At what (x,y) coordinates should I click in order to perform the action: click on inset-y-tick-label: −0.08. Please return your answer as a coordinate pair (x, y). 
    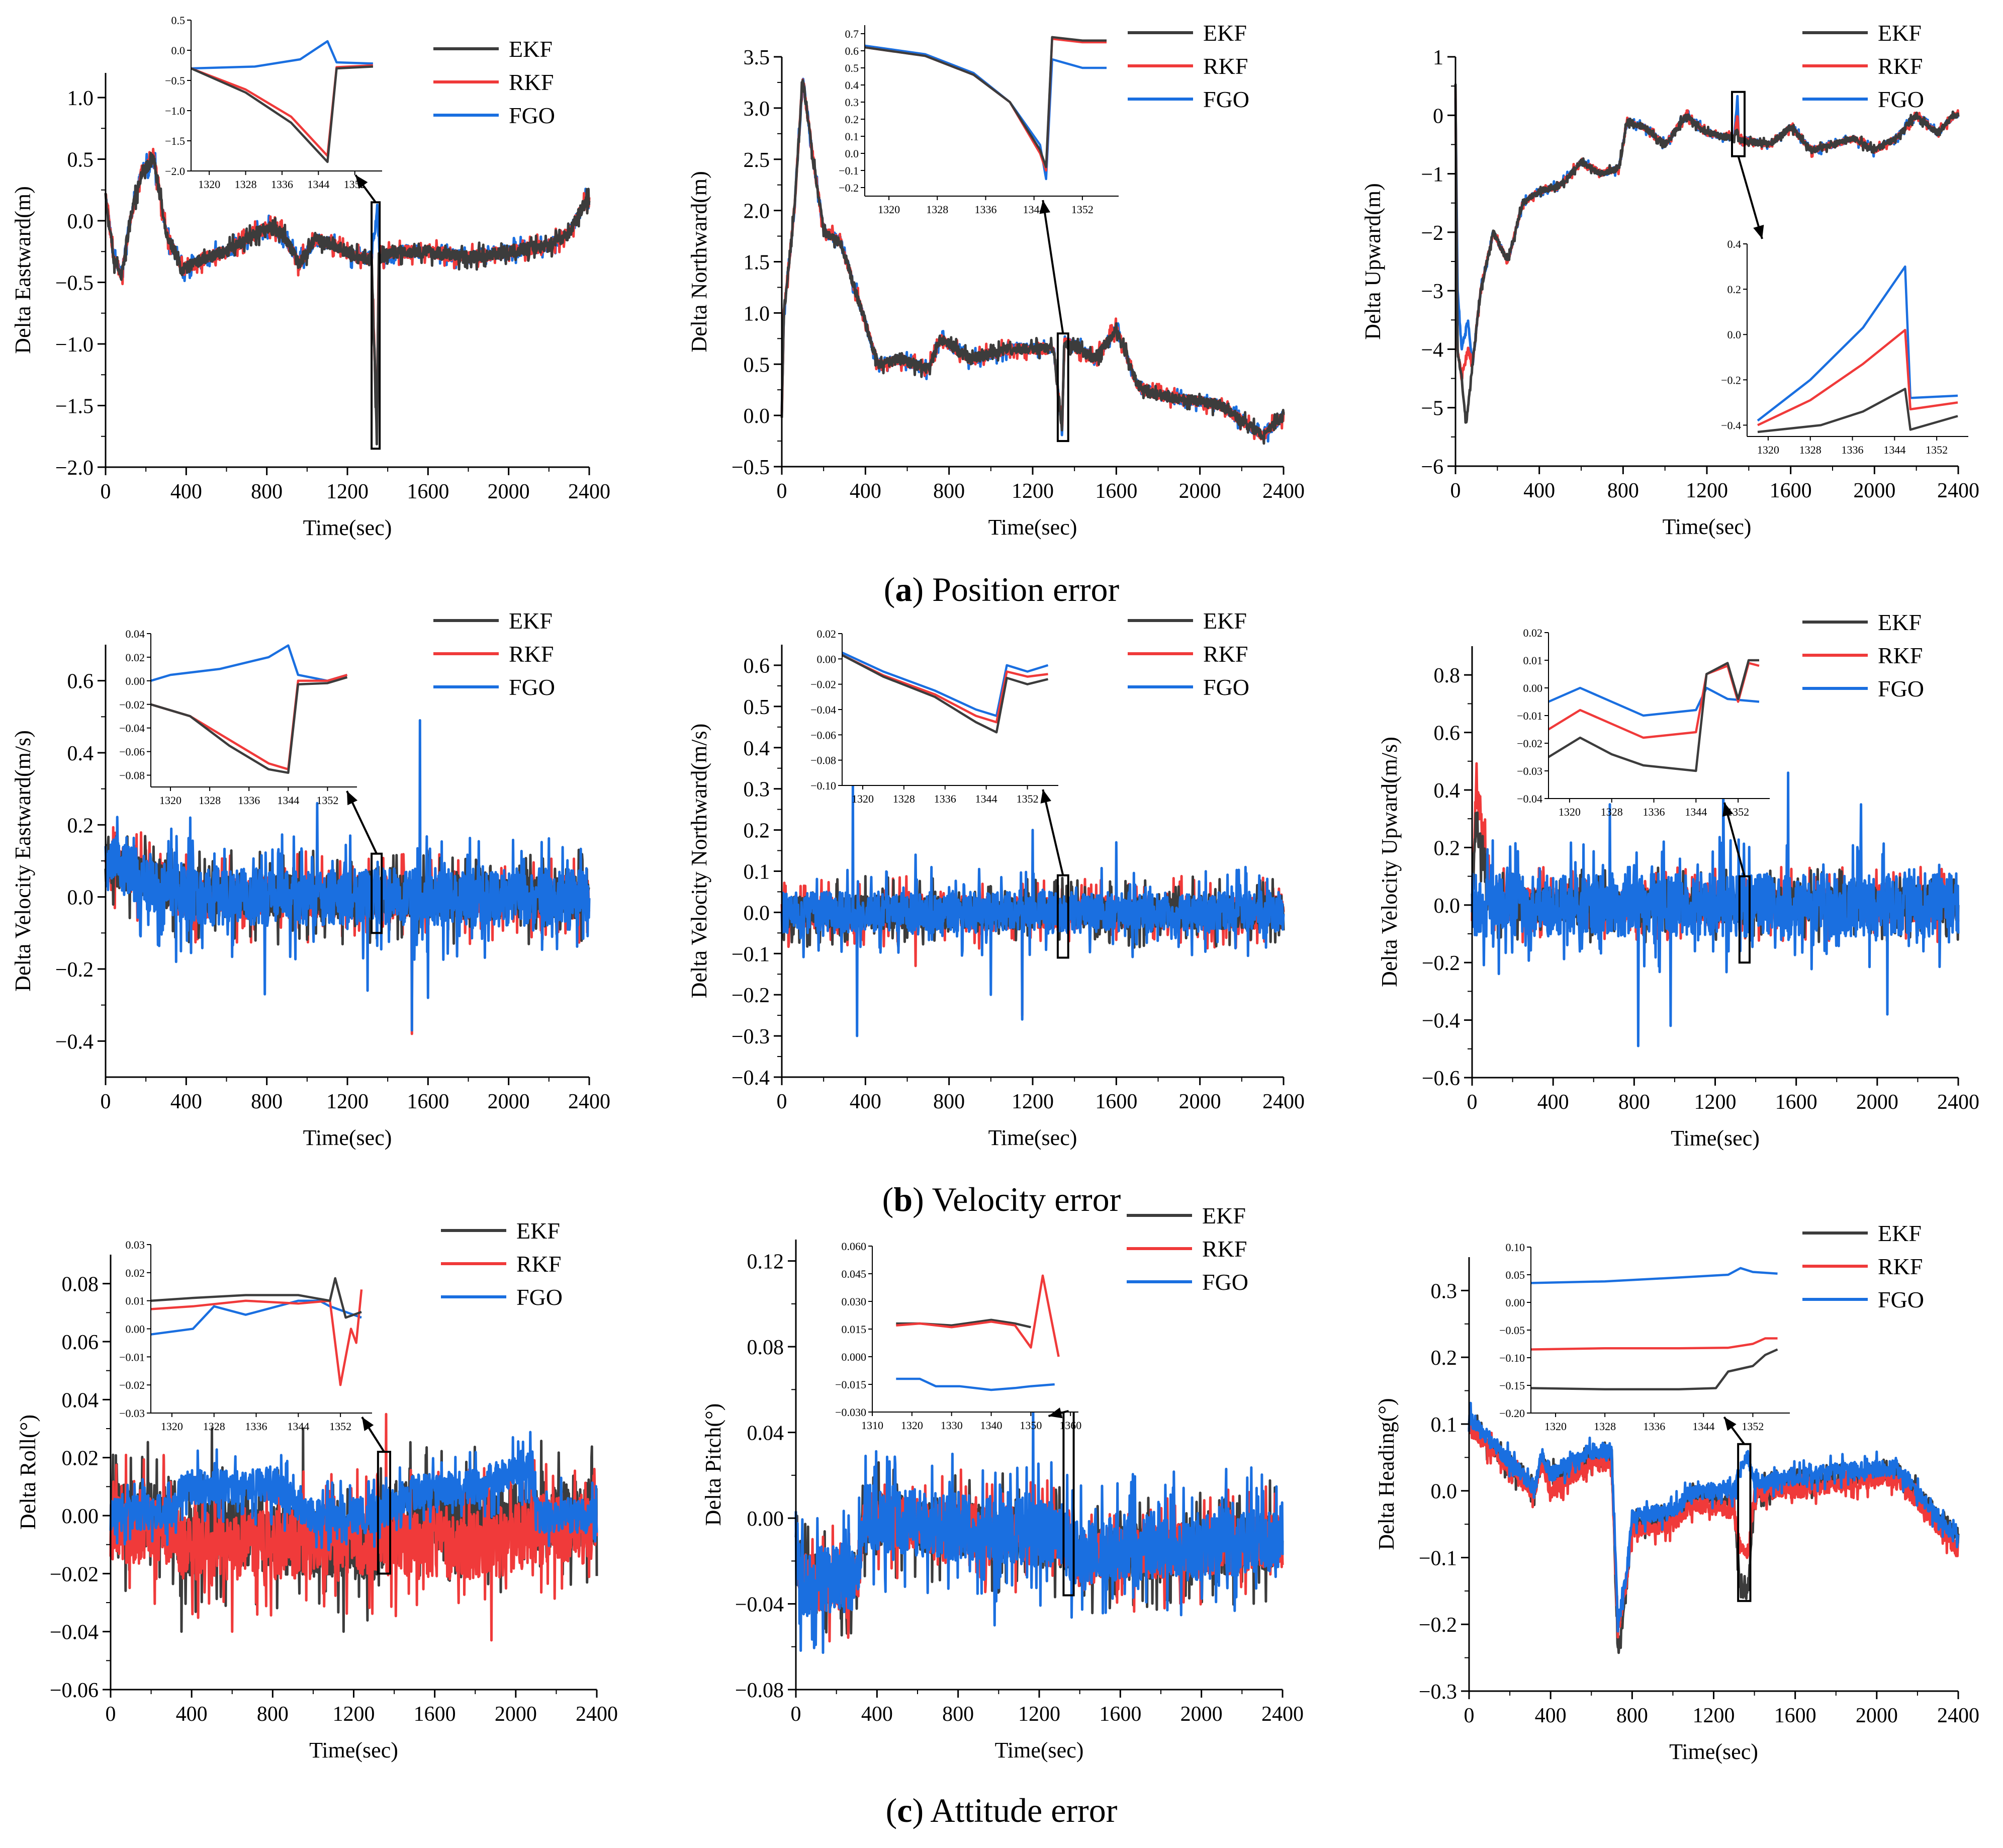
    Looking at the image, I should click on (823, 760).